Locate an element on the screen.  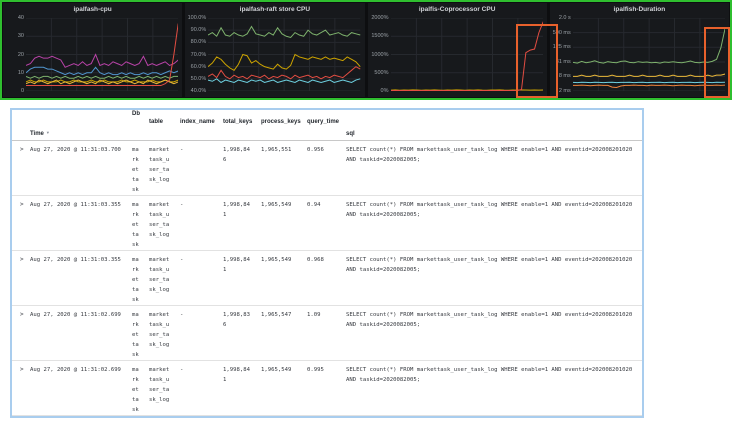
y-tick-label: 30 is located at coordinates (20, 36).